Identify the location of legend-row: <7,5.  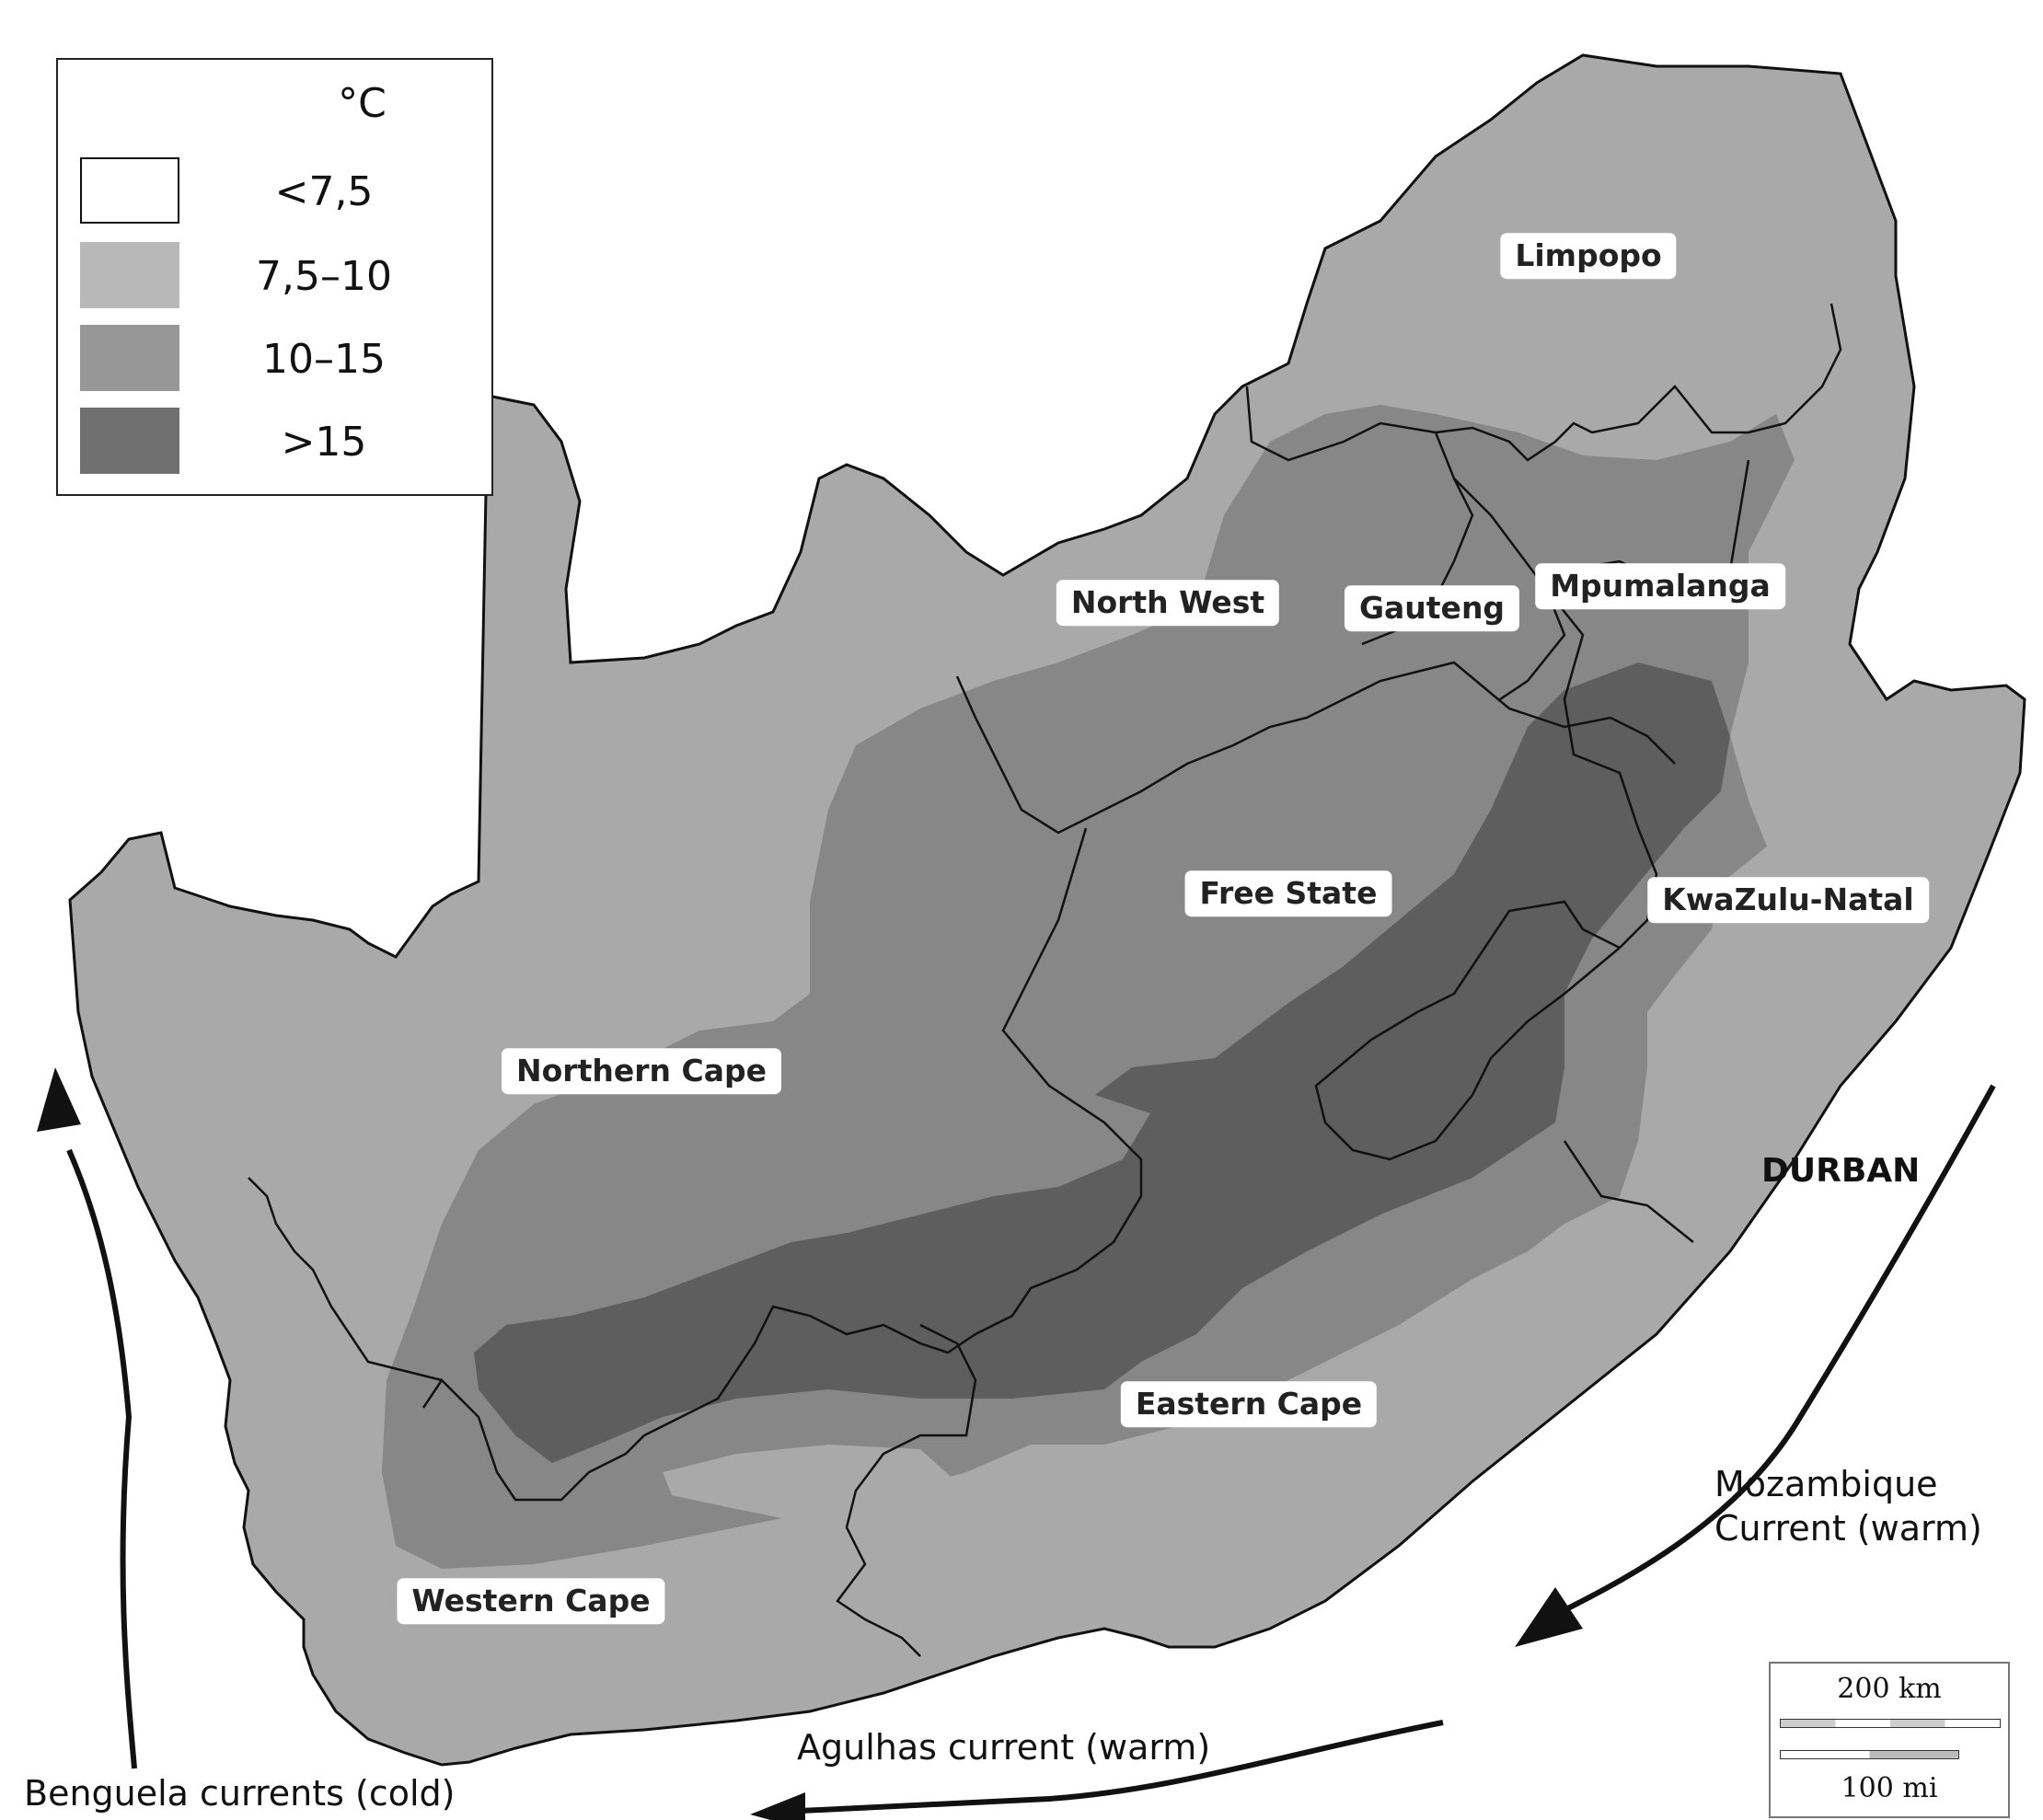
(278, 191).